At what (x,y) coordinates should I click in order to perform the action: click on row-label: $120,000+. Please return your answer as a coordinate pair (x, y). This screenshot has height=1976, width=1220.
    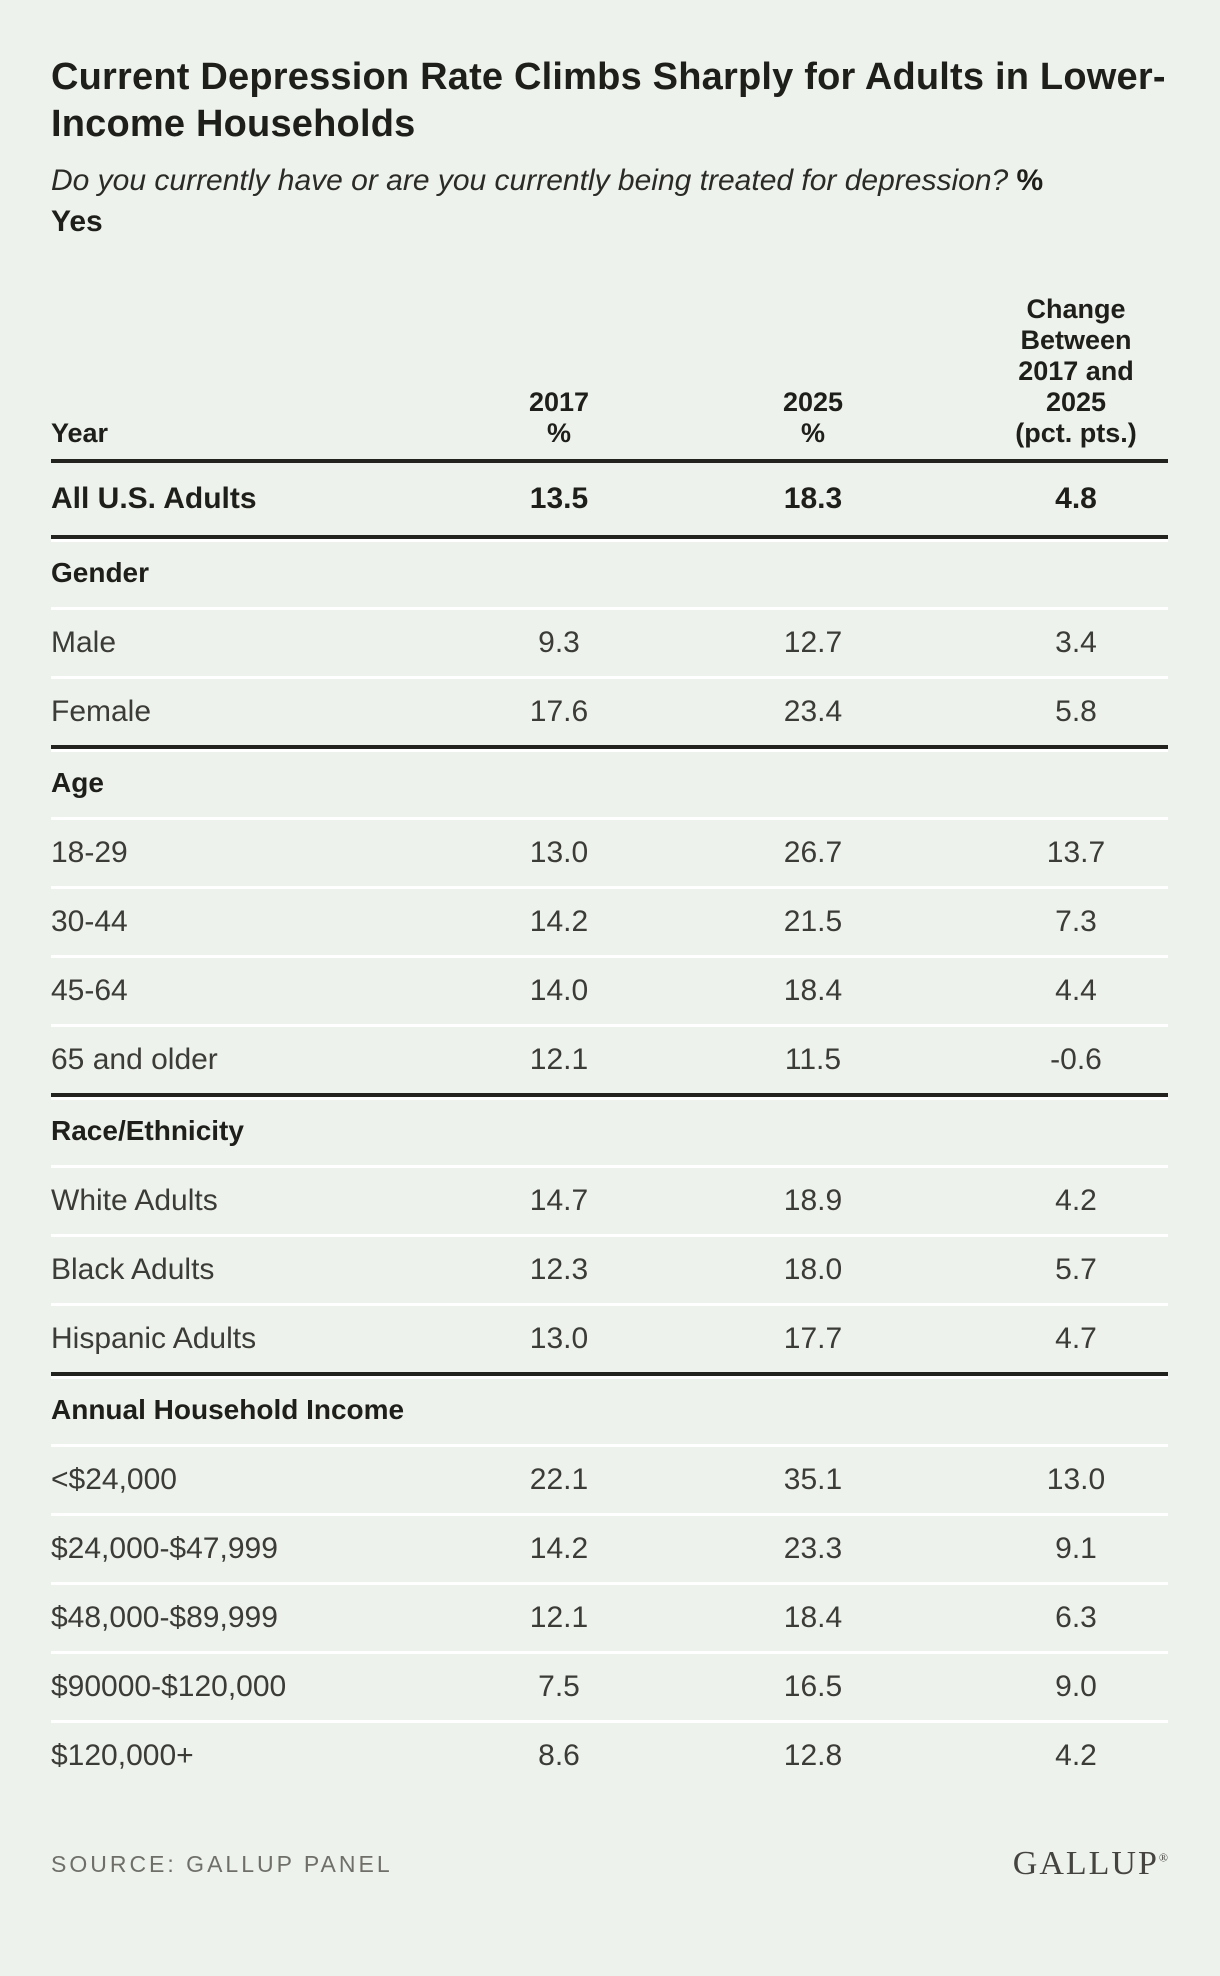
    Looking at the image, I should click on (122, 1755).